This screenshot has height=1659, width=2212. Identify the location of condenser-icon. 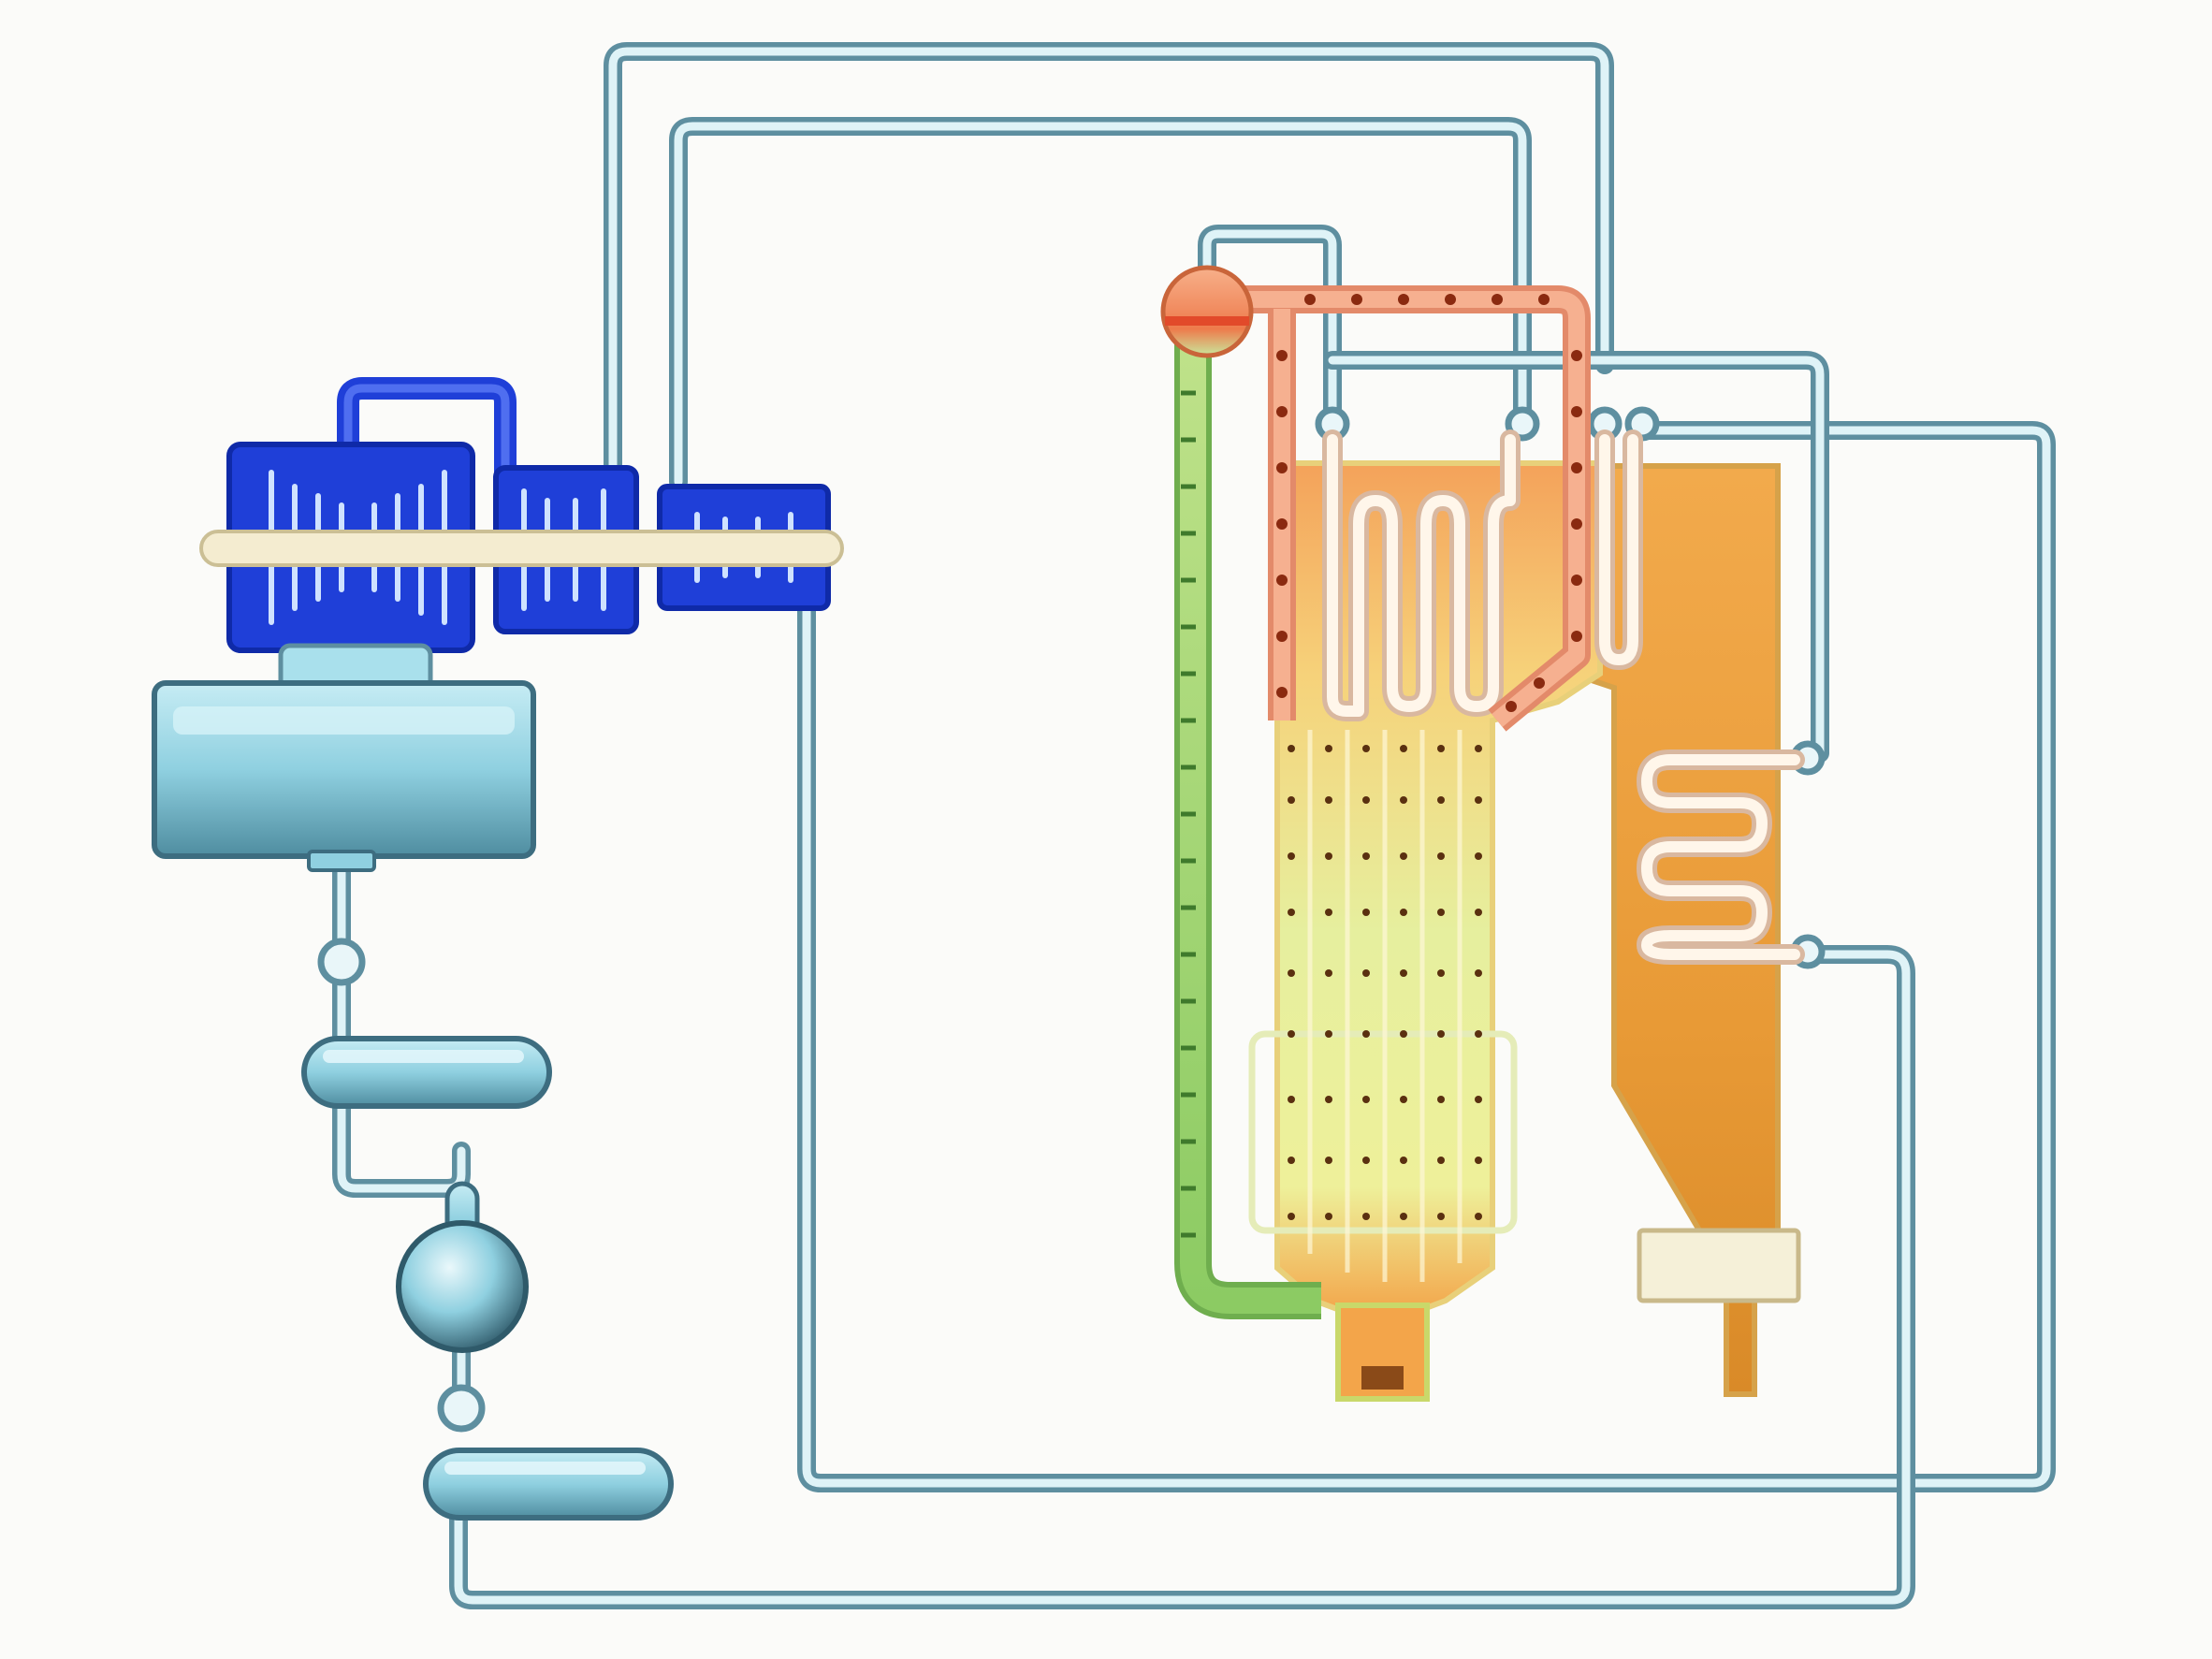
(344, 776).